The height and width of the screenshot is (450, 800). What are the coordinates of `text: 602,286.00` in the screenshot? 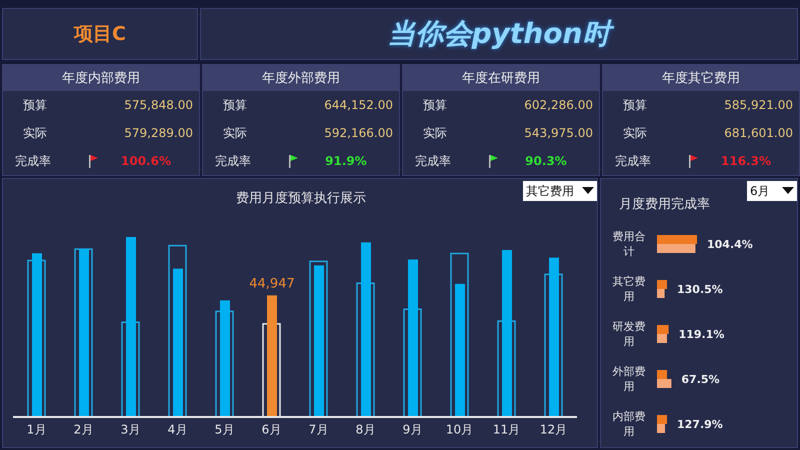 It's located at (558, 105).